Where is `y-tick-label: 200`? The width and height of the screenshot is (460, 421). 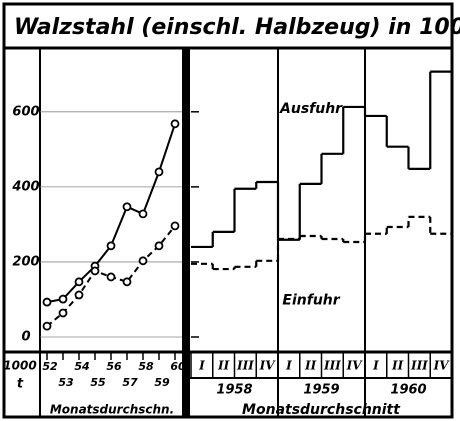
y-tick-label: 200 is located at coordinates (25, 261).